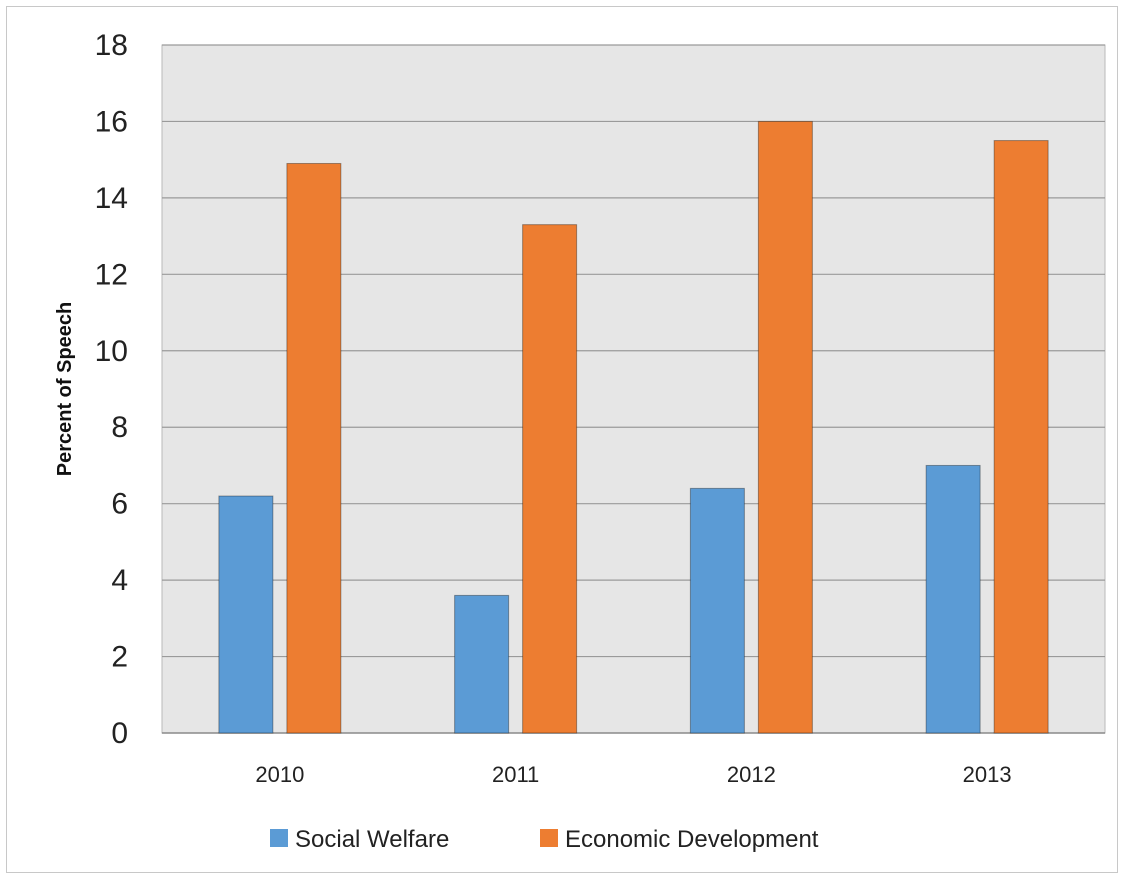 The image size is (1124, 879). Describe the element at coordinates (692, 839) in the screenshot. I see `legend-label-economic-development: Economic Development` at that location.